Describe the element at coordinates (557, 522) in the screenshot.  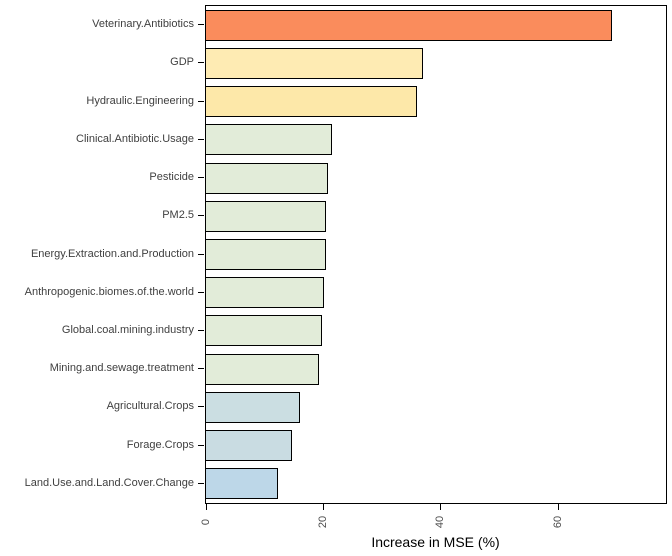
I see `x-axis-tick-label: 60` at that location.